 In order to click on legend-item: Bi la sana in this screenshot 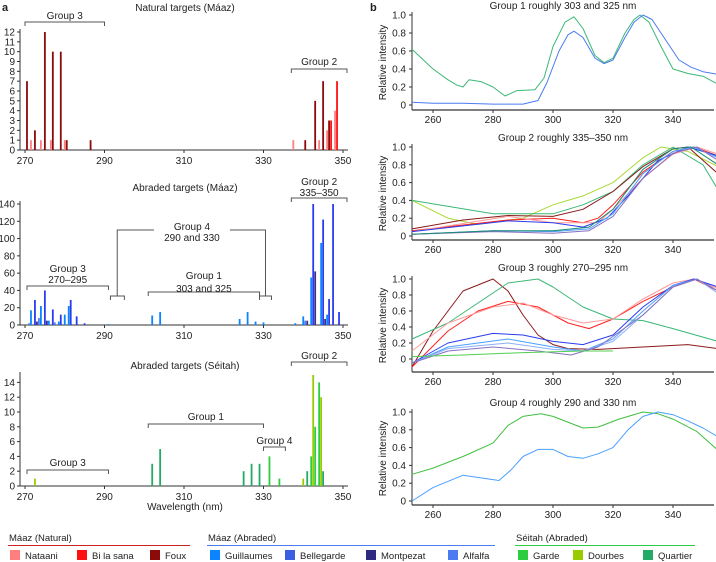, I will do `click(105, 556)`.